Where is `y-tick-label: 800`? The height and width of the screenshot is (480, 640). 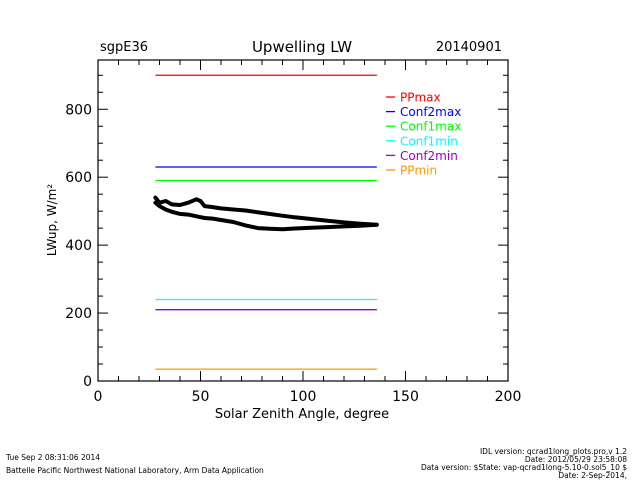
y-tick-label: 800 is located at coordinates (78, 110).